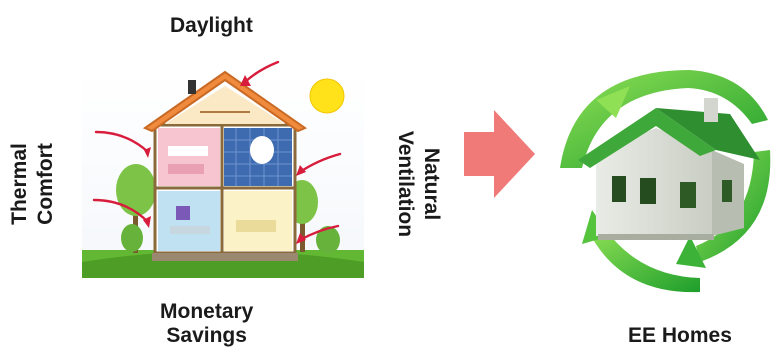 The width and height of the screenshot is (774, 351). I want to click on label-monetary-savings: Monetary Savings, so click(206, 324).